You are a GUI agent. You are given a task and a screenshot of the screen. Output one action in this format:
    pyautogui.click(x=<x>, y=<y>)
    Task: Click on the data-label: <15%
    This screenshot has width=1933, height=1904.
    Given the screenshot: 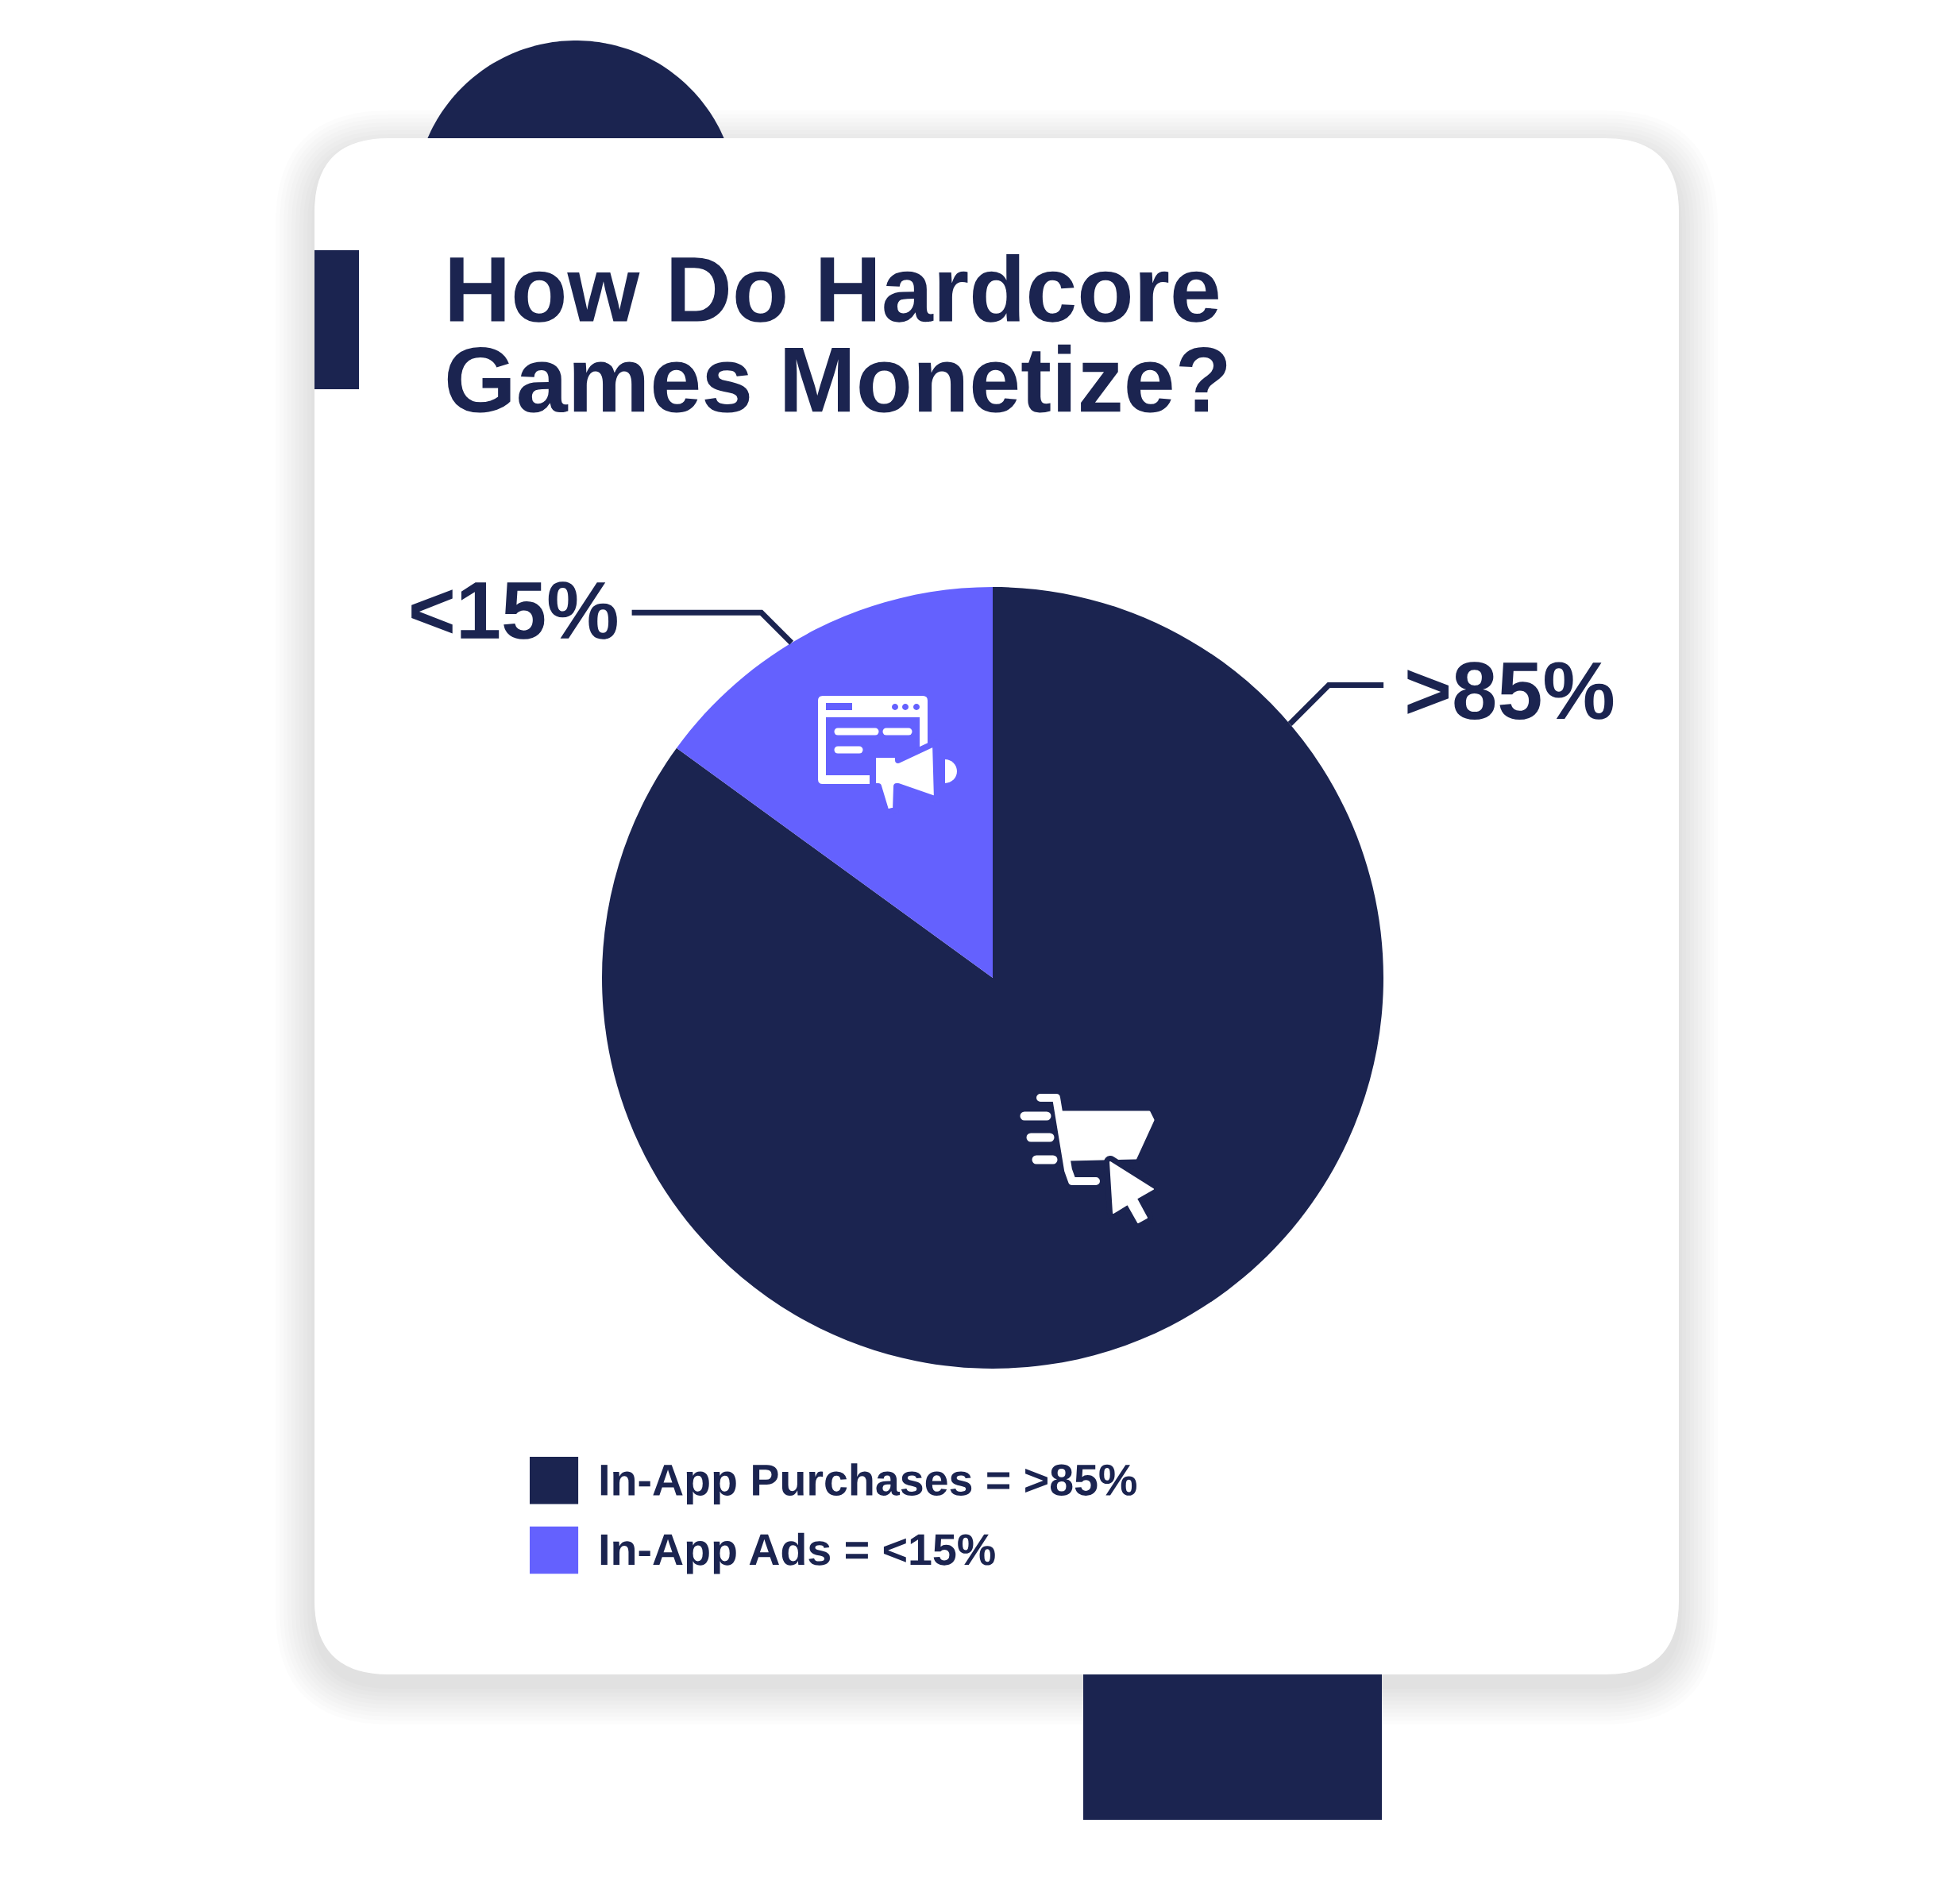 What is the action you would take?
    pyautogui.click(x=514, y=610)
    